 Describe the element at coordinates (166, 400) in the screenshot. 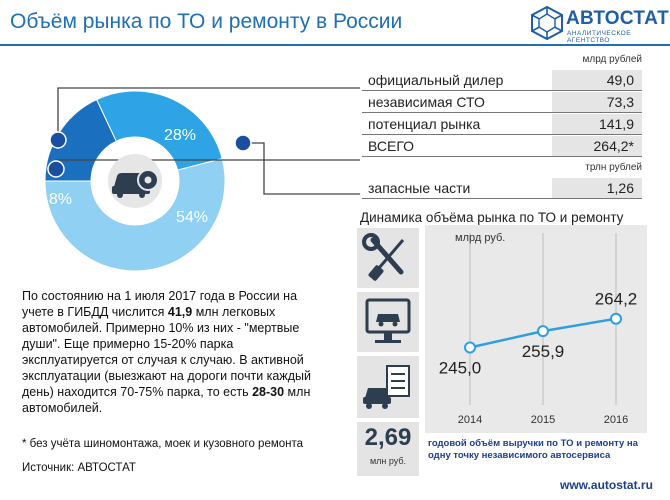

I see `para-text: млн автомобилей.` at that location.